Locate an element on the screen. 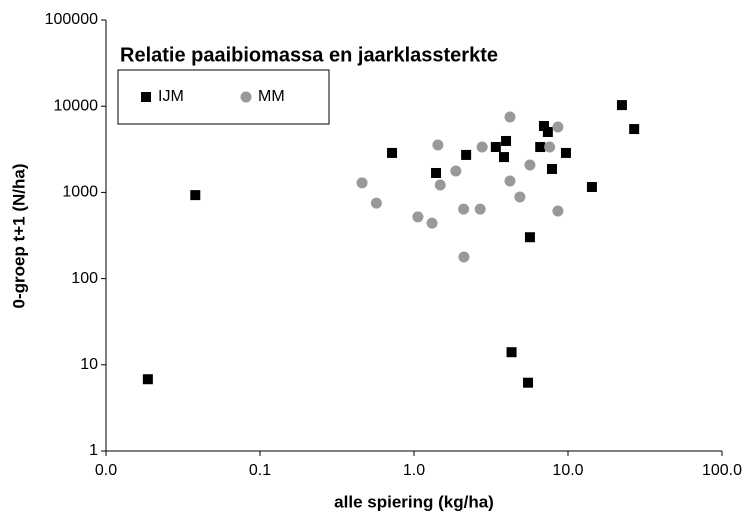  y-tick-label: 10000 is located at coordinates (76, 105).